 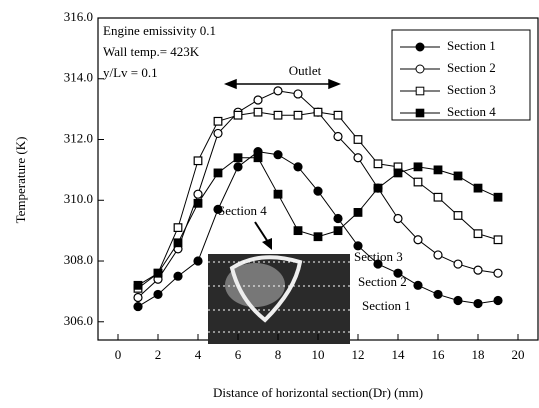 What do you see at coordinates (518, 354) in the screenshot?
I see `x-tick-label: 20` at bounding box center [518, 354].